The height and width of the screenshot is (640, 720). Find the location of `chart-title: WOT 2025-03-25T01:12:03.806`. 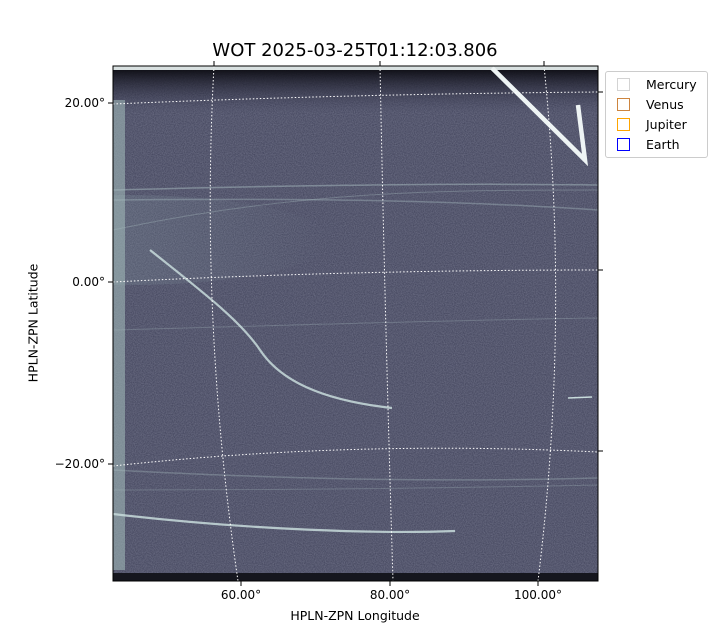

chart-title: WOT 2025-03-25T01:12:03.806 is located at coordinates (355, 50).